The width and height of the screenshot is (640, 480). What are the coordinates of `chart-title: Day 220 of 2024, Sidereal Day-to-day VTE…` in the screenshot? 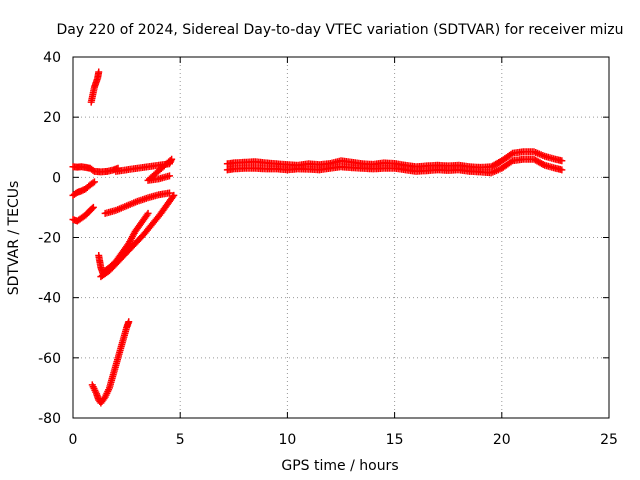 It's located at (340, 30).